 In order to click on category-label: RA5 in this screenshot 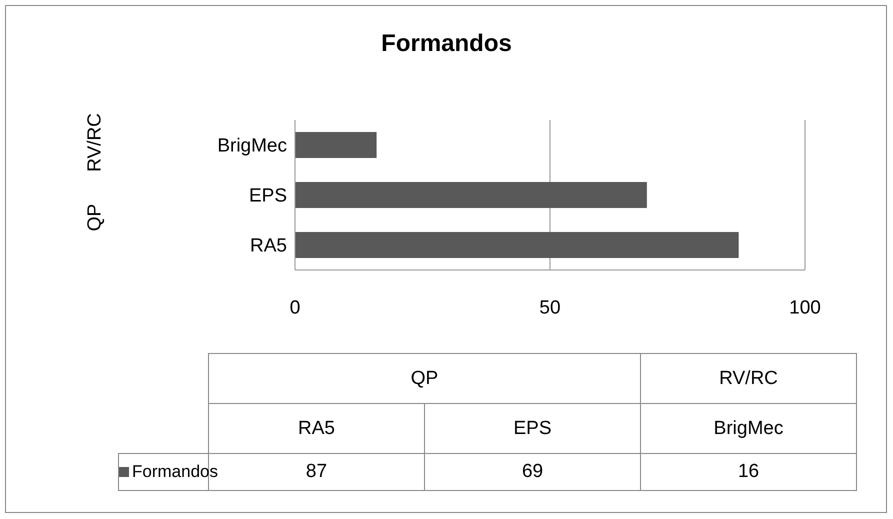, I will do `click(316, 428)`.